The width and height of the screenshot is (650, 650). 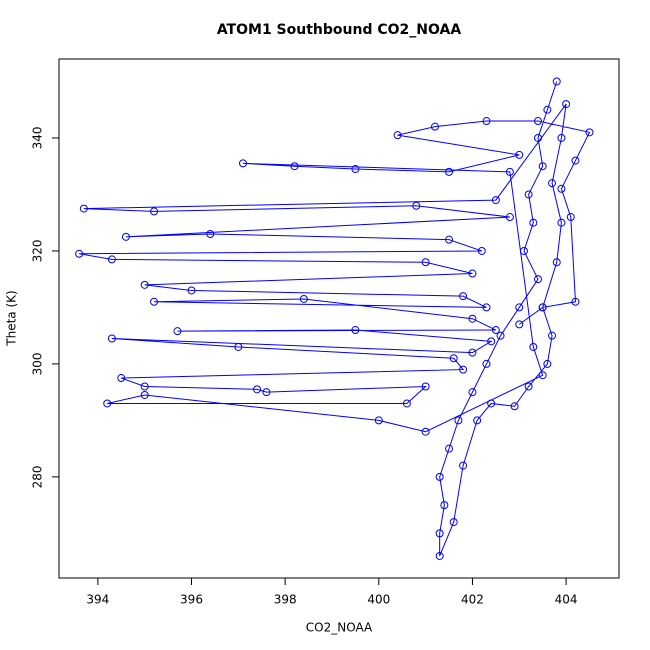 What do you see at coordinates (566, 600) in the screenshot?
I see `x-tick-label: 404` at bounding box center [566, 600].